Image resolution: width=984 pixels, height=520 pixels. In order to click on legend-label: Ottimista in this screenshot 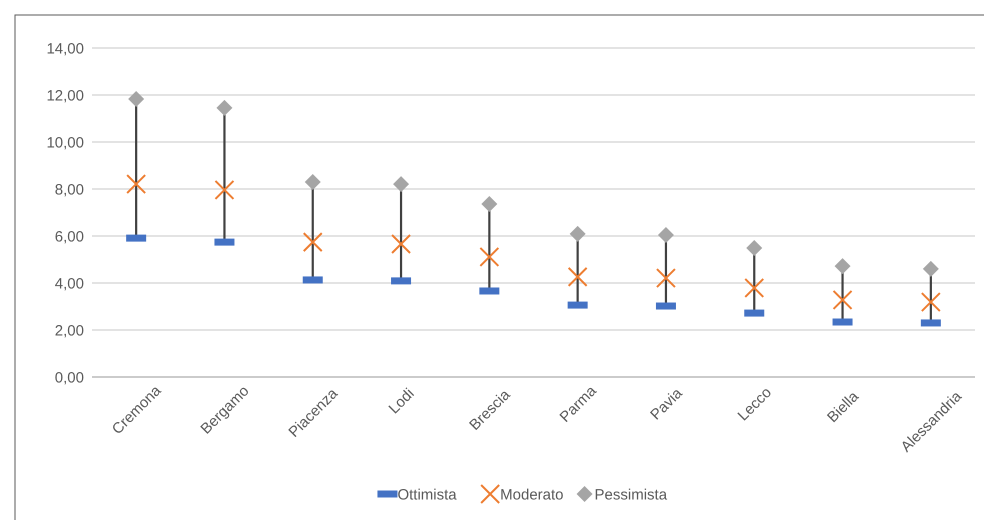, I will do `click(427, 495)`.